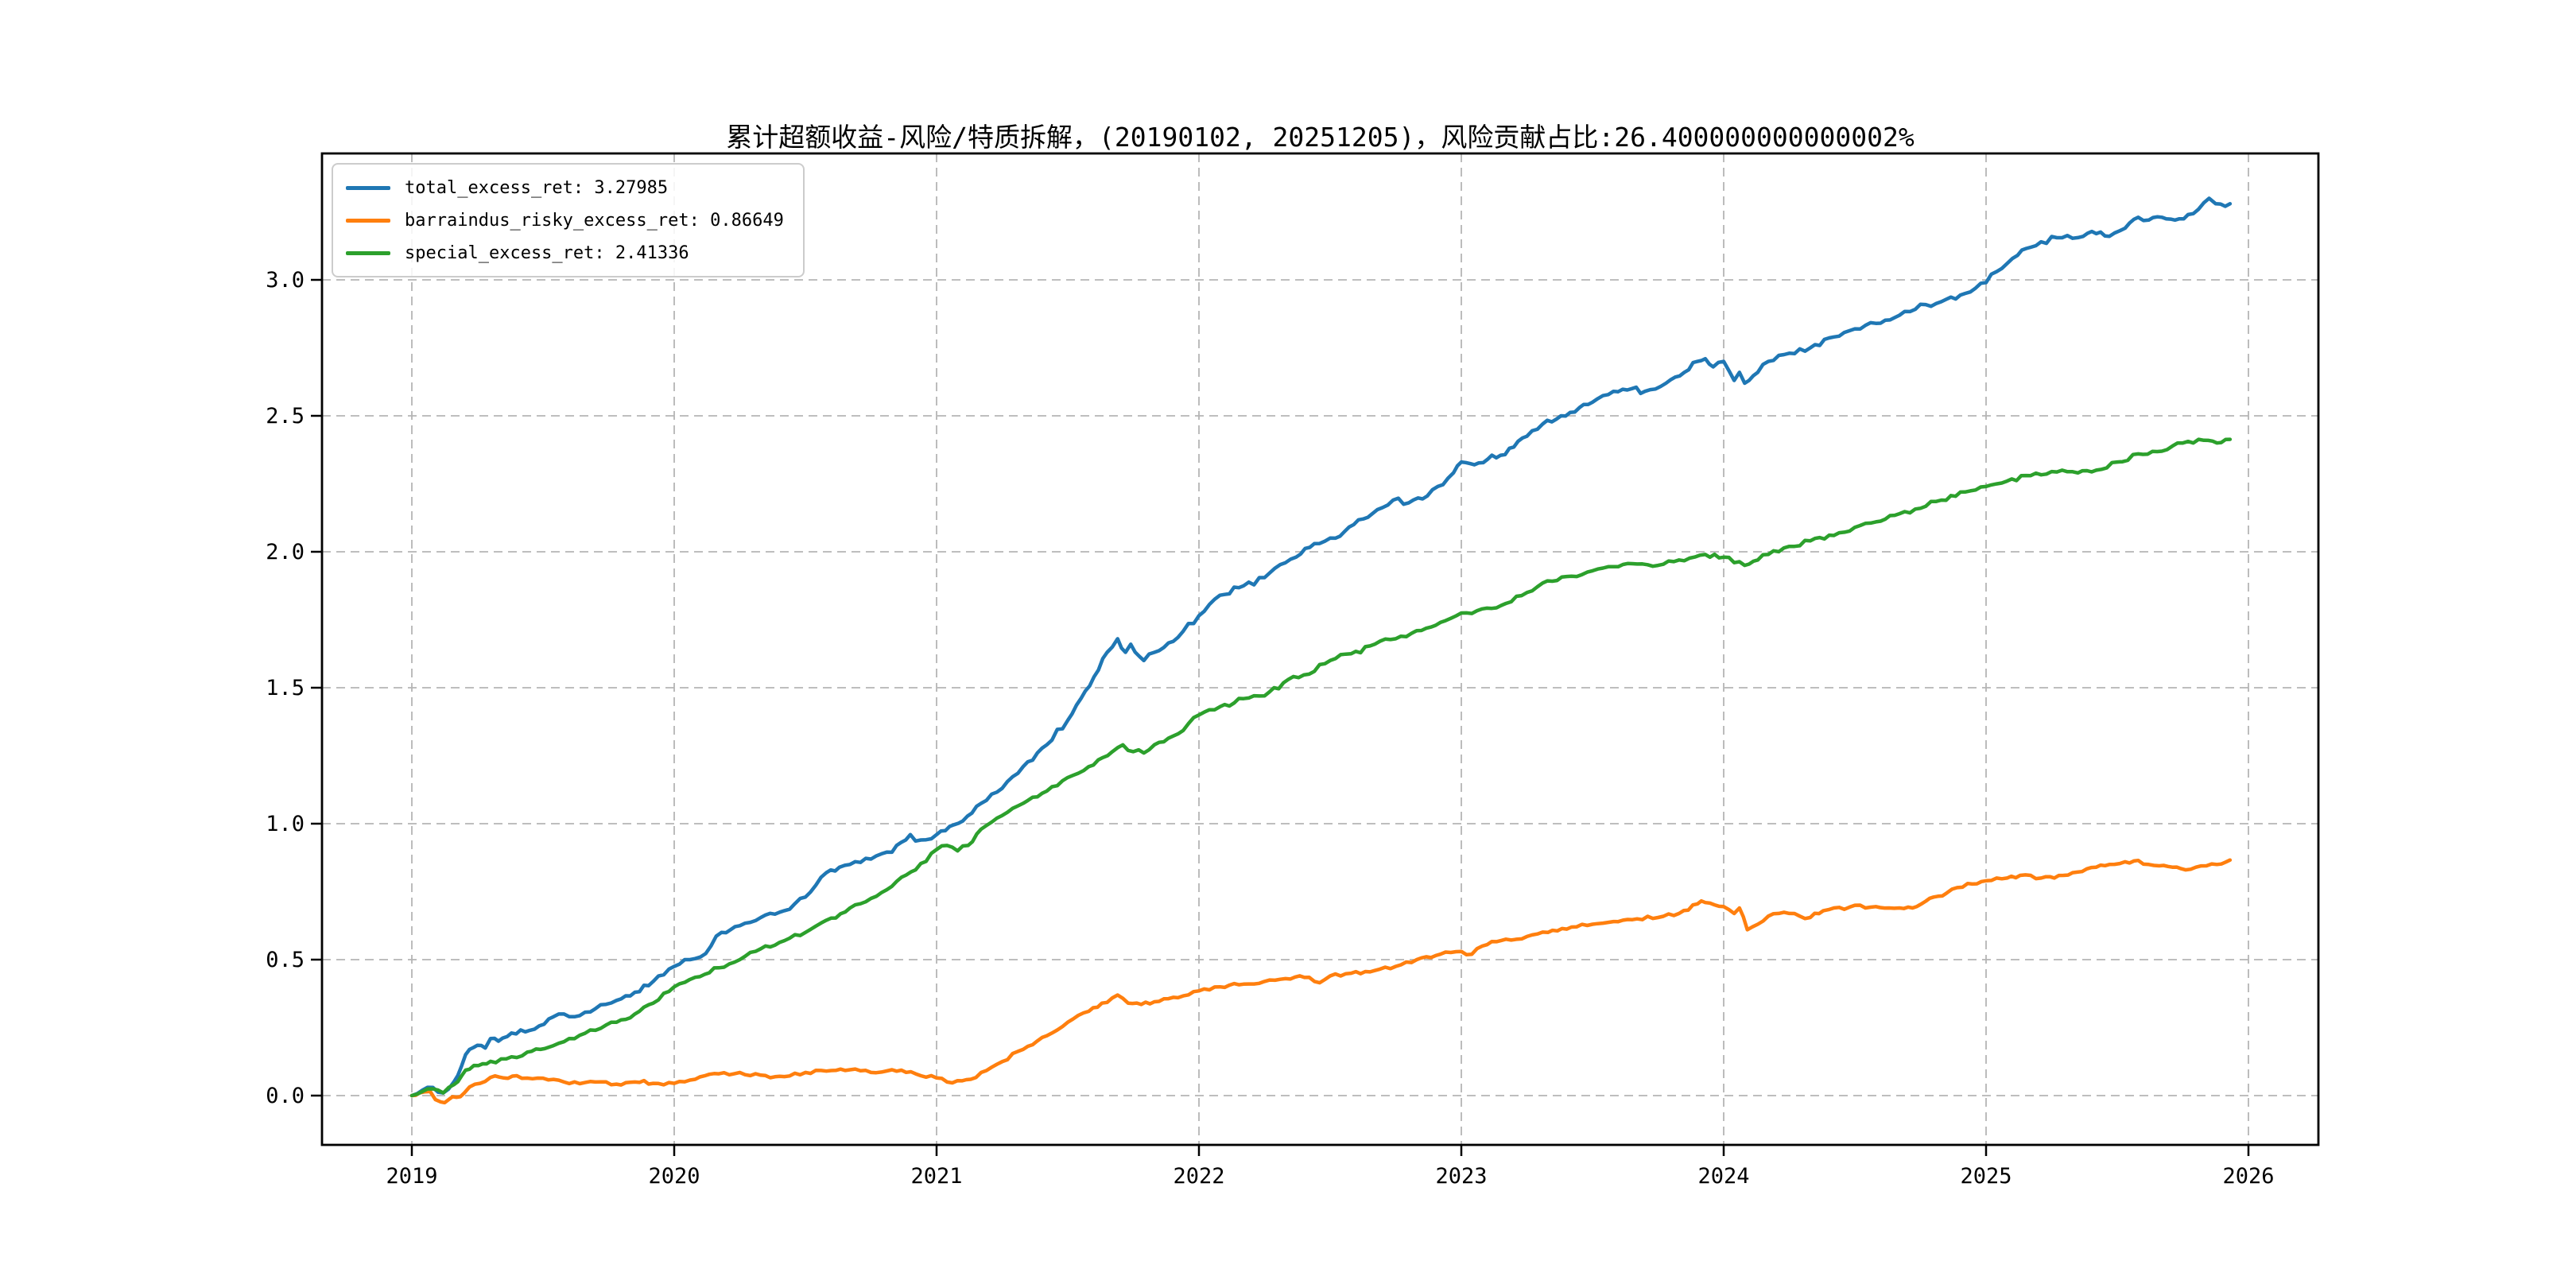  I want to click on y-tick-label-3.0: 3.0, so click(285, 281).